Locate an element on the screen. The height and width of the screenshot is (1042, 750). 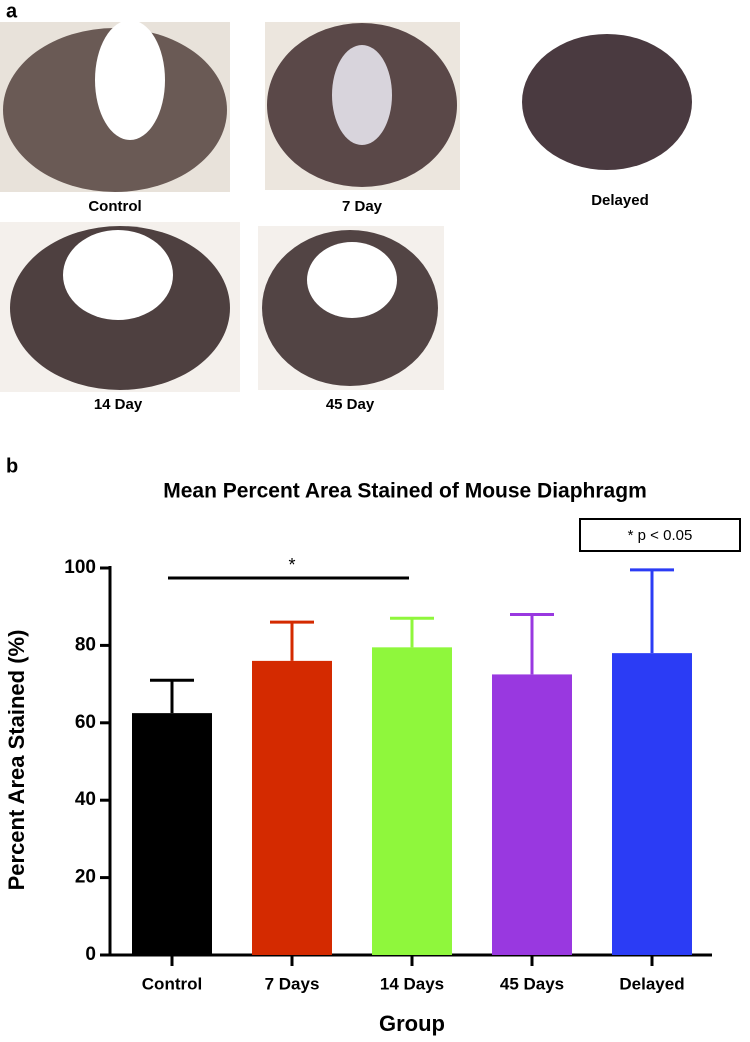
x-tick-label: 45 Days is located at coordinates (532, 983).